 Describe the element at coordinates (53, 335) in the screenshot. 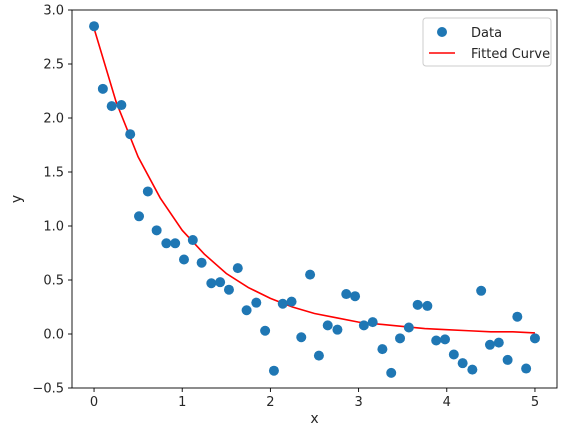

I see `y-tick-label: 0.0` at that location.